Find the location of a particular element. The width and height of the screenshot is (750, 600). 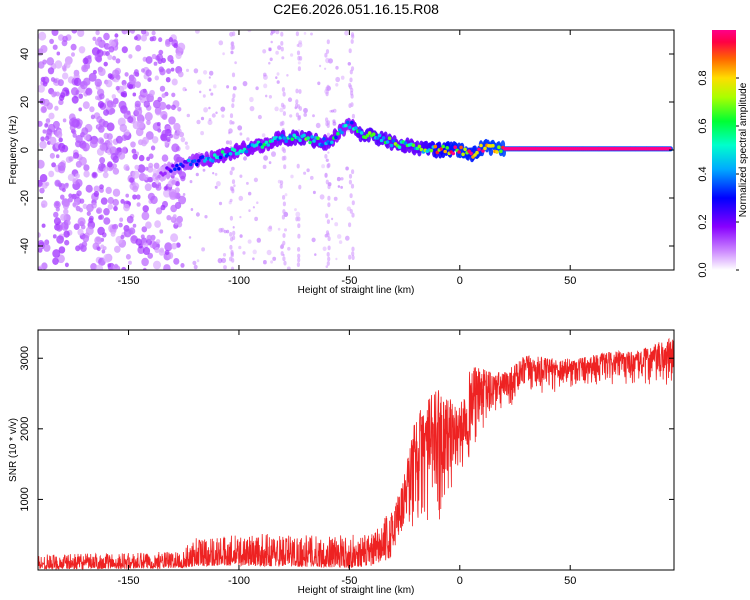

x-tick-label: -100 is located at coordinates (239, 581).